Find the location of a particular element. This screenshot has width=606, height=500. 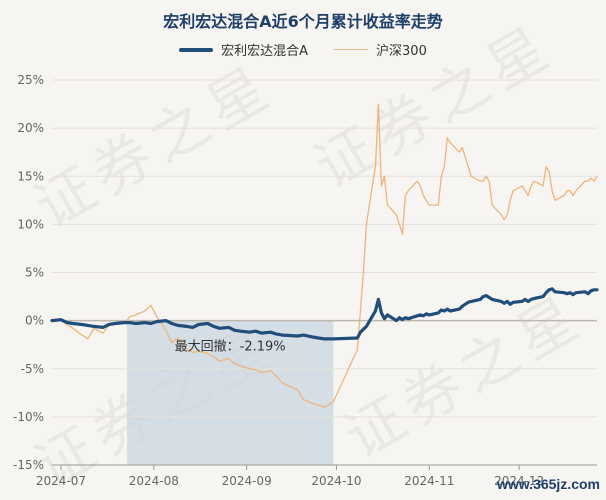

y-tick-label: 15% is located at coordinates (30, 176).